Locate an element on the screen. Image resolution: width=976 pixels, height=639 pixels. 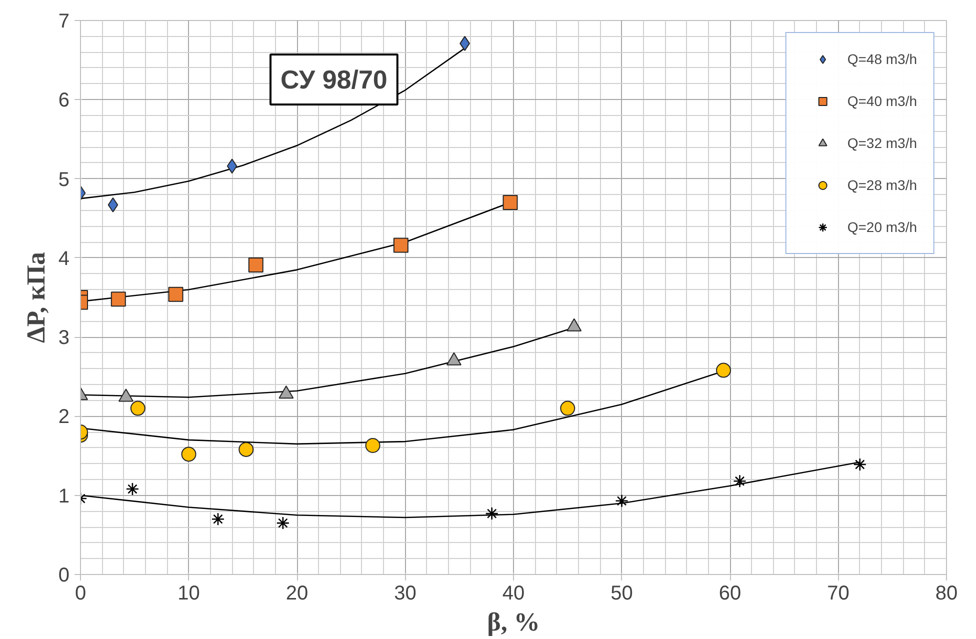
legend-label: Q=48 m3/h is located at coordinates (882, 59).